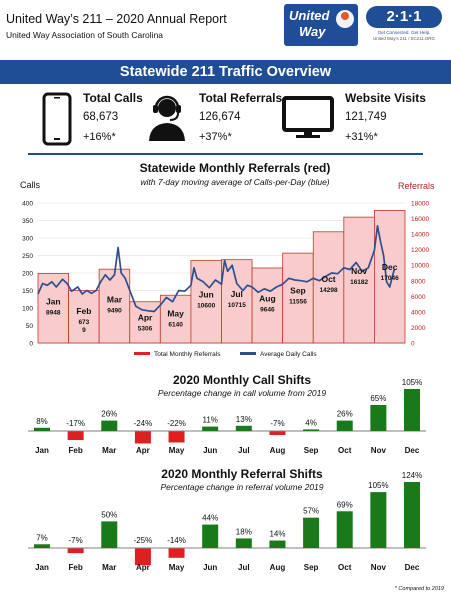 Image resolution: width=451 pixels, height=597 pixels. What do you see at coordinates (27, 239) in the screenshot?
I see `calls-tick-label: 300` at bounding box center [27, 239].